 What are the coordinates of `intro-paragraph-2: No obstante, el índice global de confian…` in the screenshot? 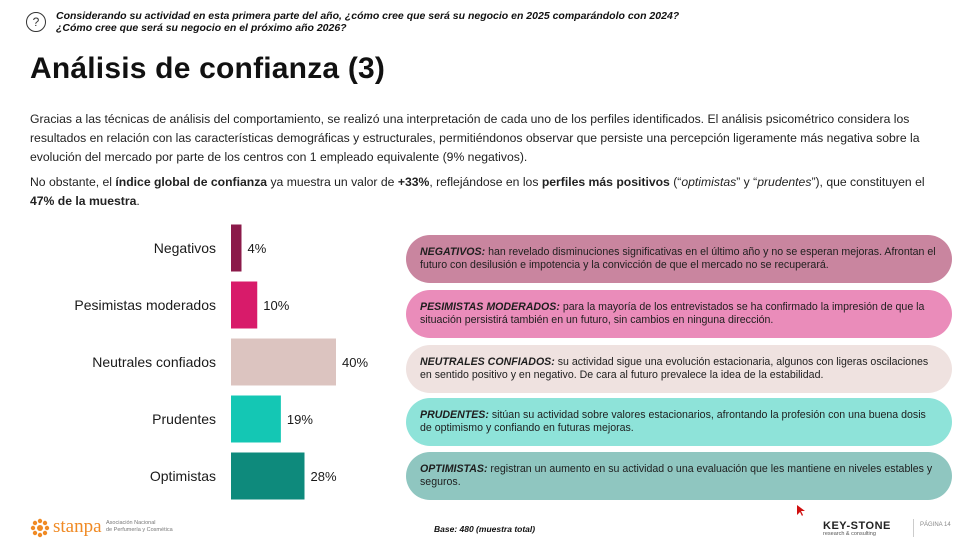 It's located at (477, 191).